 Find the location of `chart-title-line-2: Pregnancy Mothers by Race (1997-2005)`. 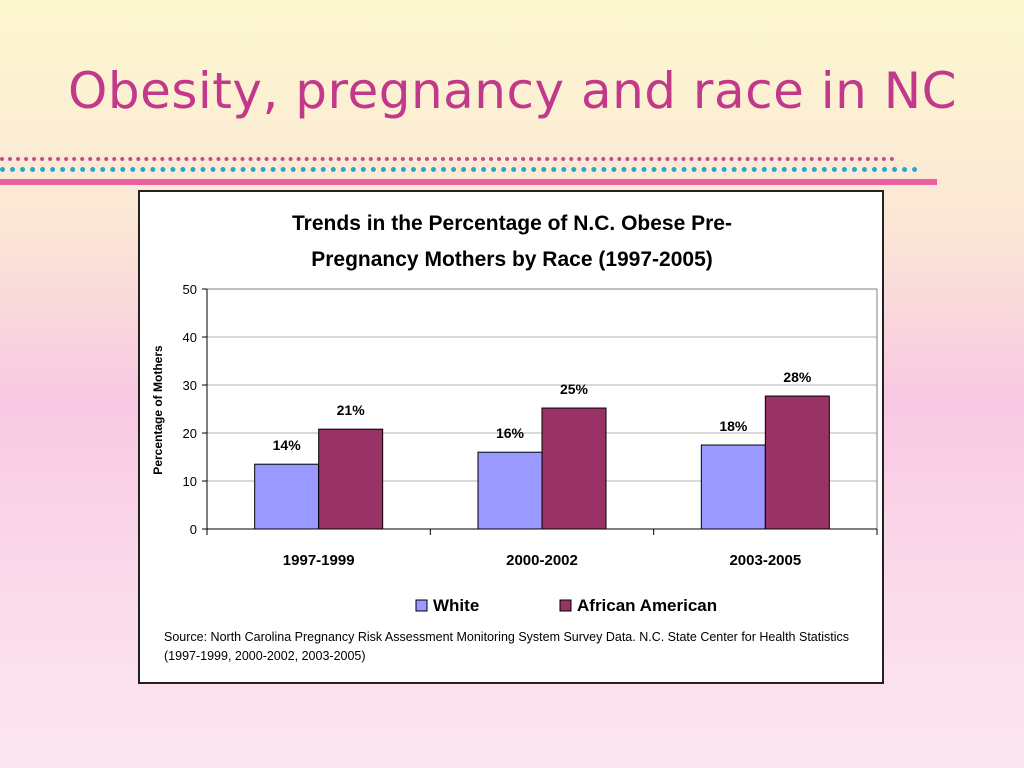

chart-title-line-2: Pregnancy Mothers by Race (1997-2005) is located at coordinates (512, 259).